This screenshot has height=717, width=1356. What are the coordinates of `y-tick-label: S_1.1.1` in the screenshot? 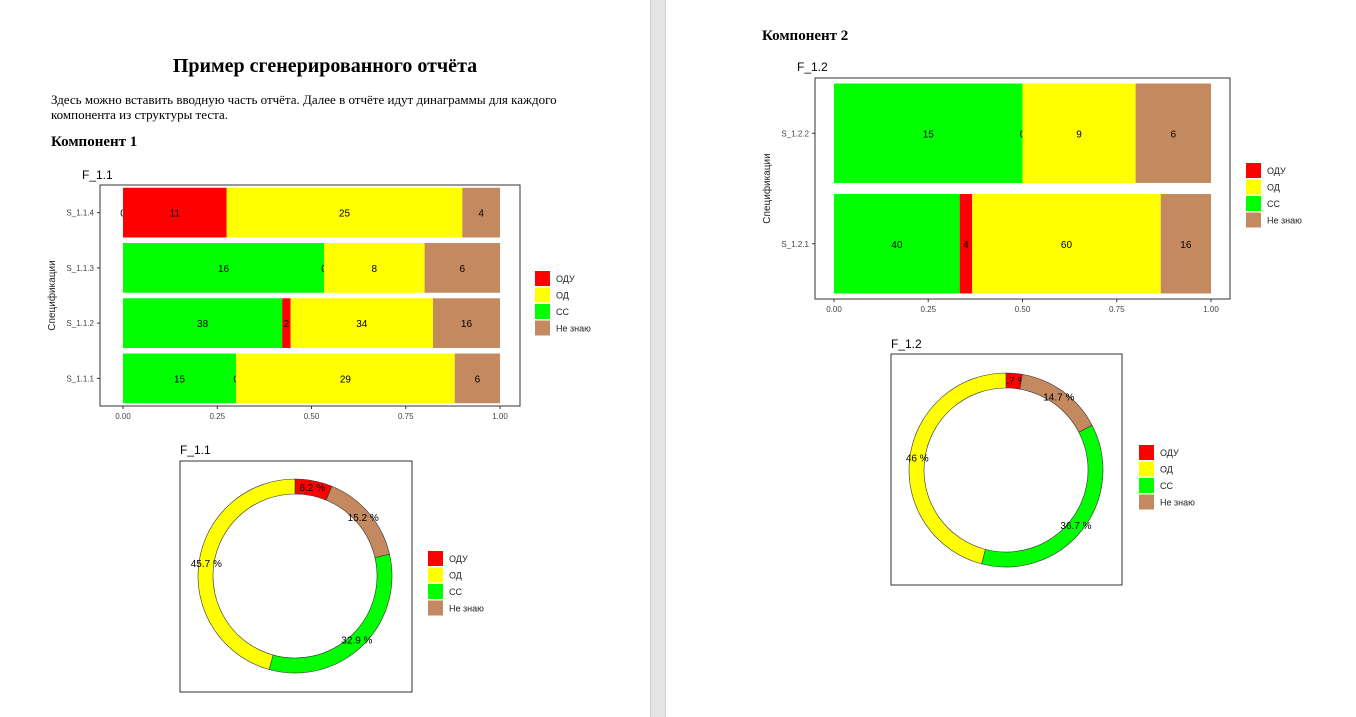 It's located at (80, 378).